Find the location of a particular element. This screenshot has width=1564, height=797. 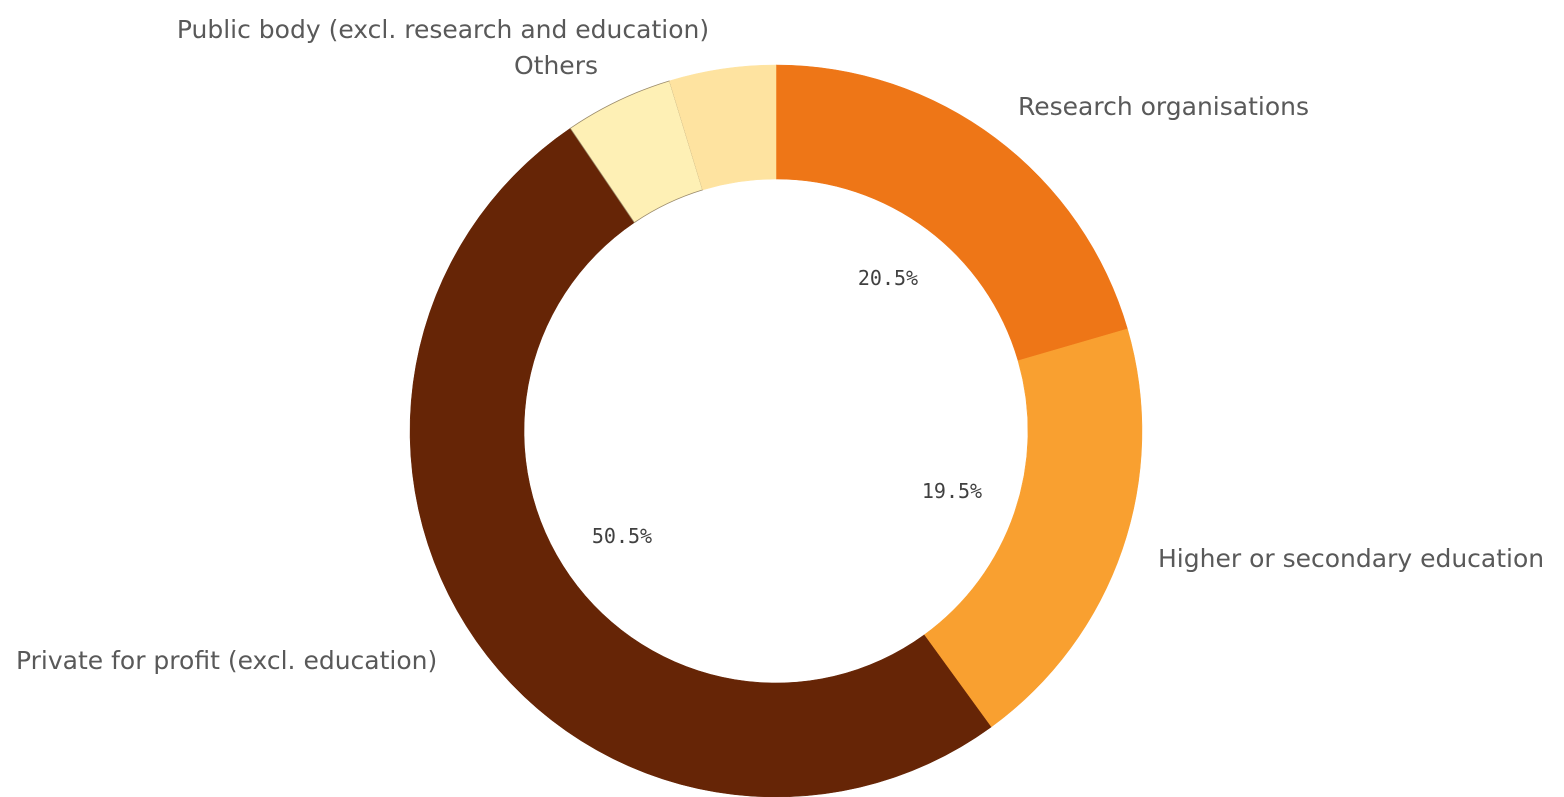

percentage-labels: 20.5% 19.5% 50.5% is located at coordinates (787, 407).